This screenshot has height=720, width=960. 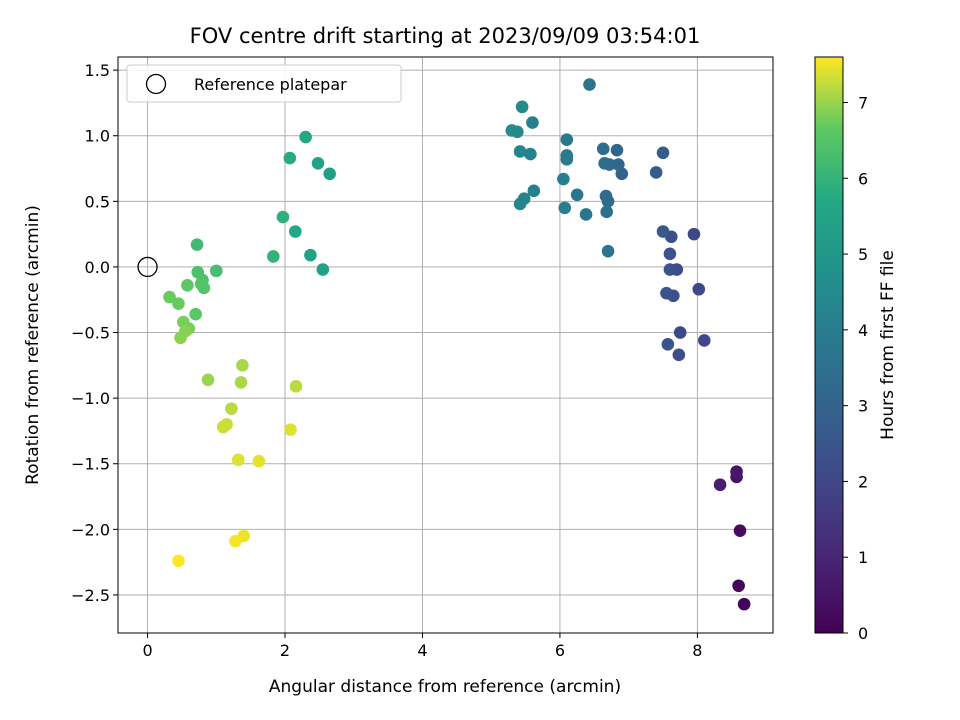 I want to click on y-tick-label: −1.0, so click(x=90, y=398).